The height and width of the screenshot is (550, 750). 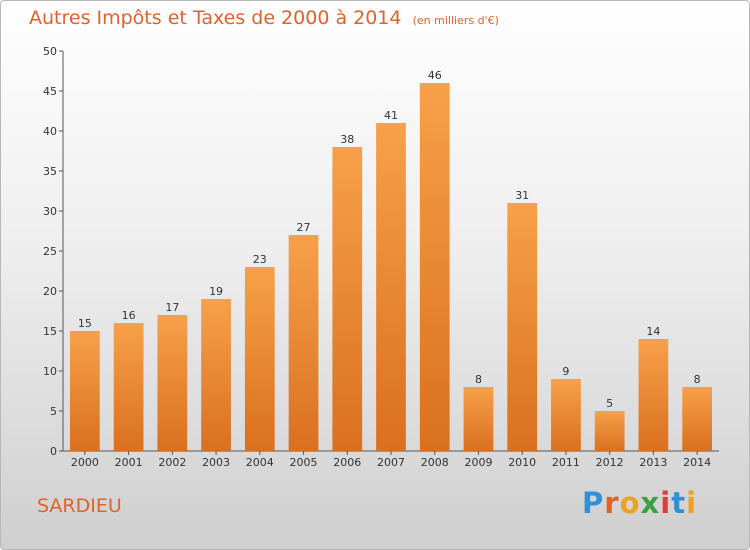 I want to click on y-tick-label: 50, so click(x=50, y=51).